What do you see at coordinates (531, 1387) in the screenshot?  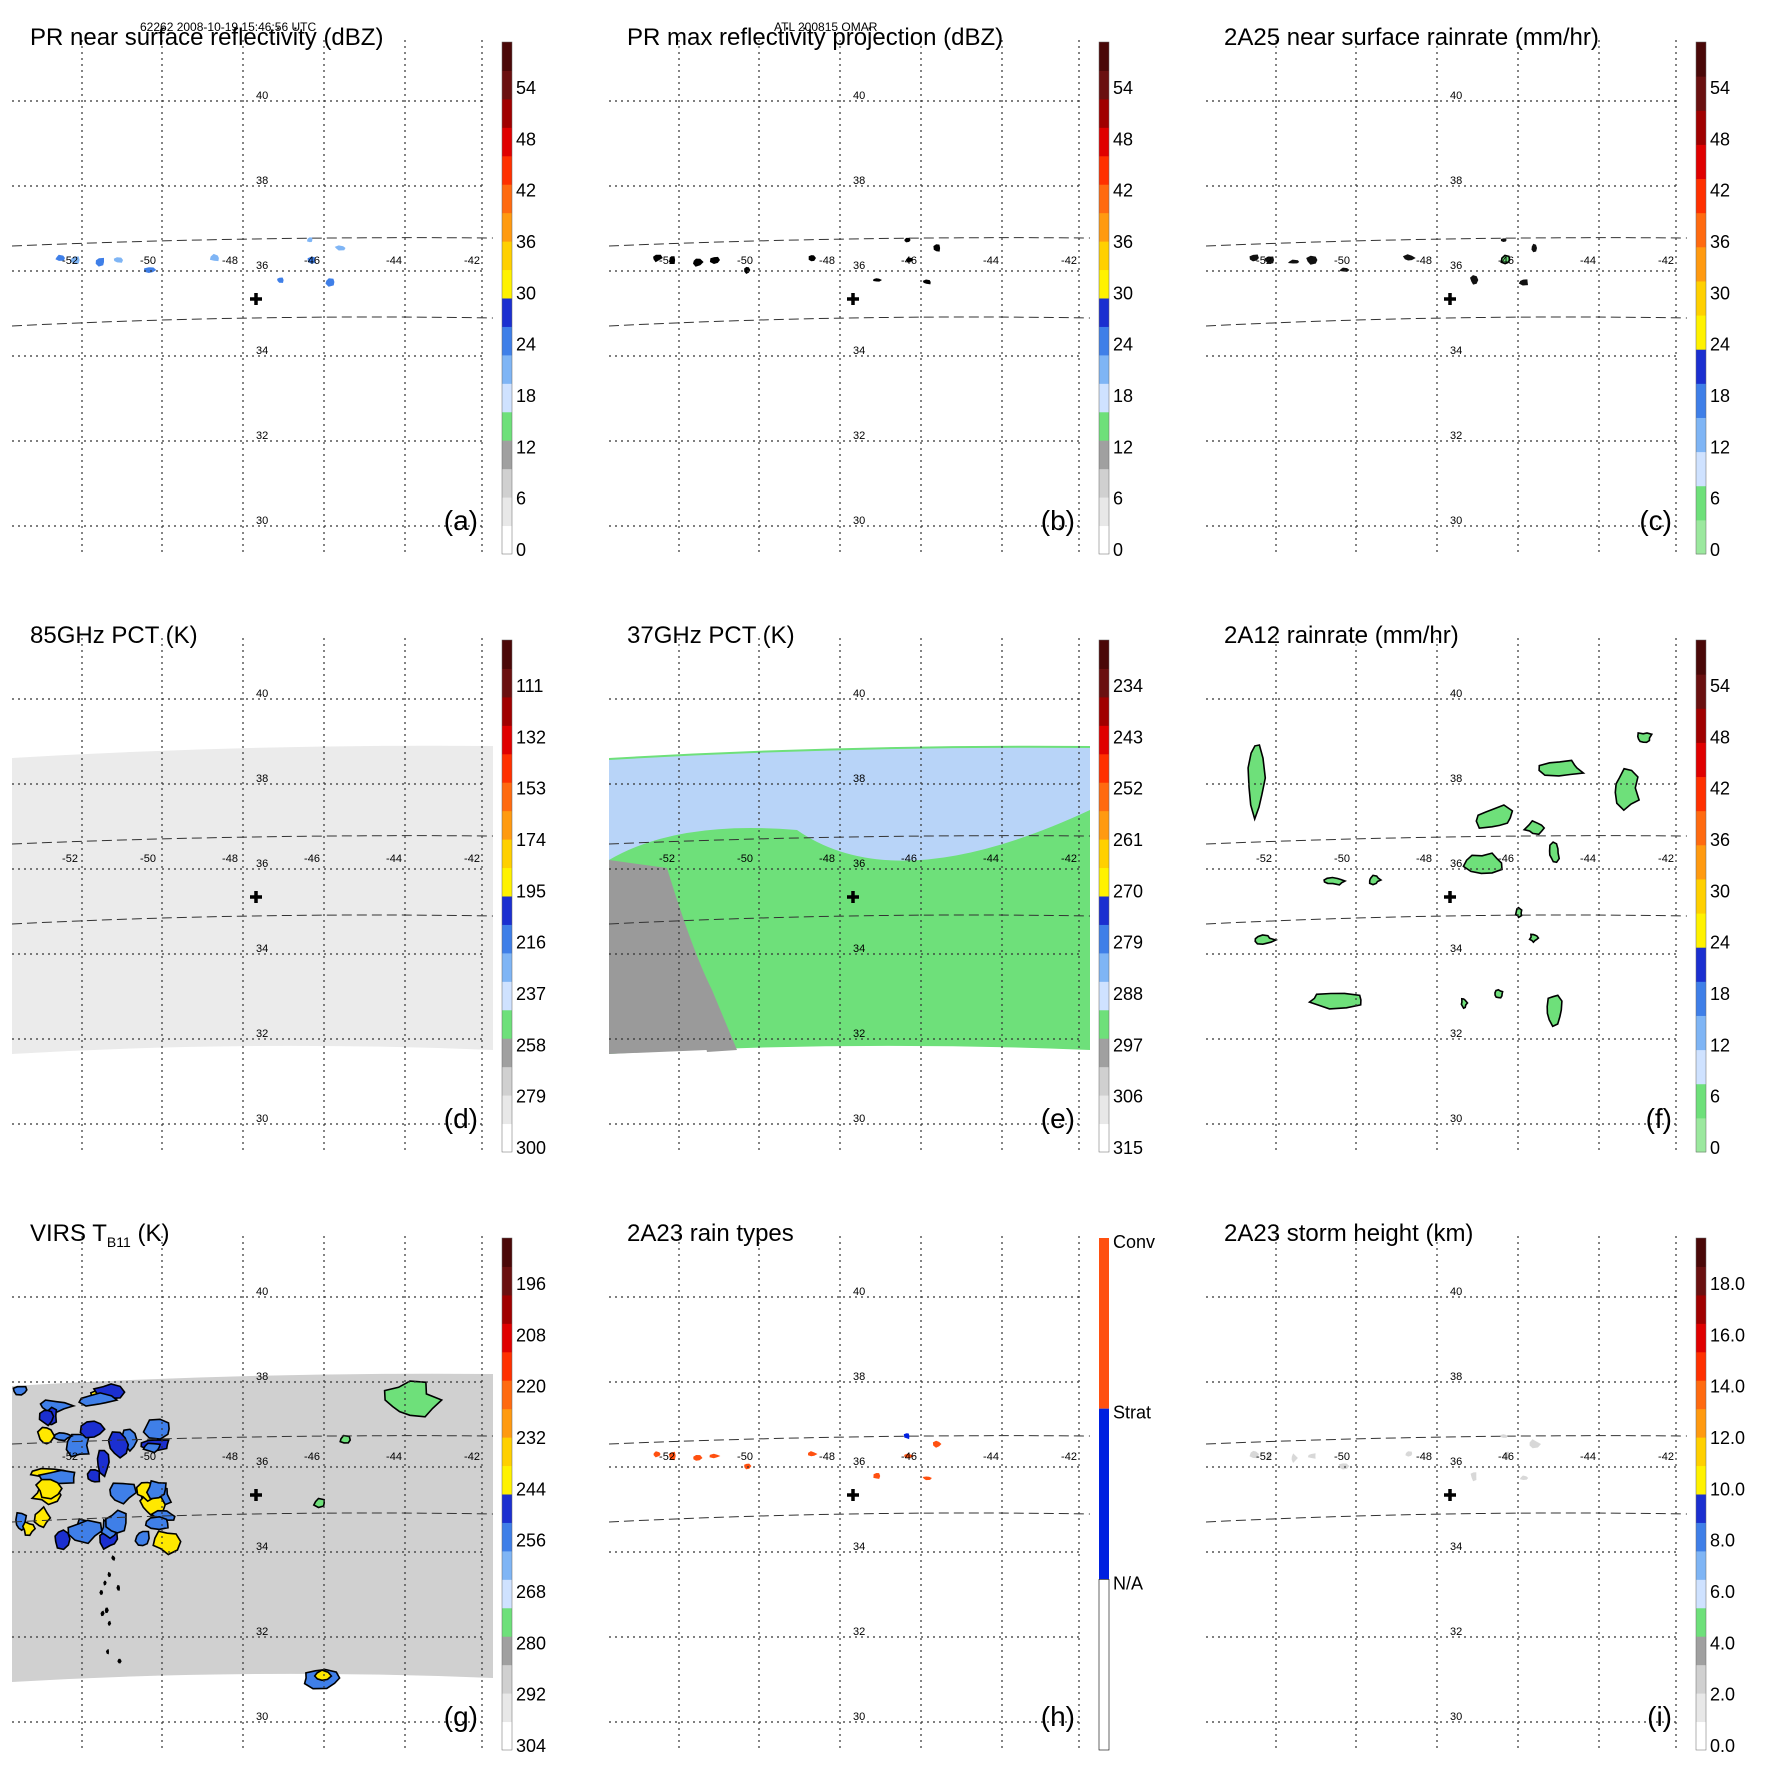 I see `colorbar-label: 220` at bounding box center [531, 1387].